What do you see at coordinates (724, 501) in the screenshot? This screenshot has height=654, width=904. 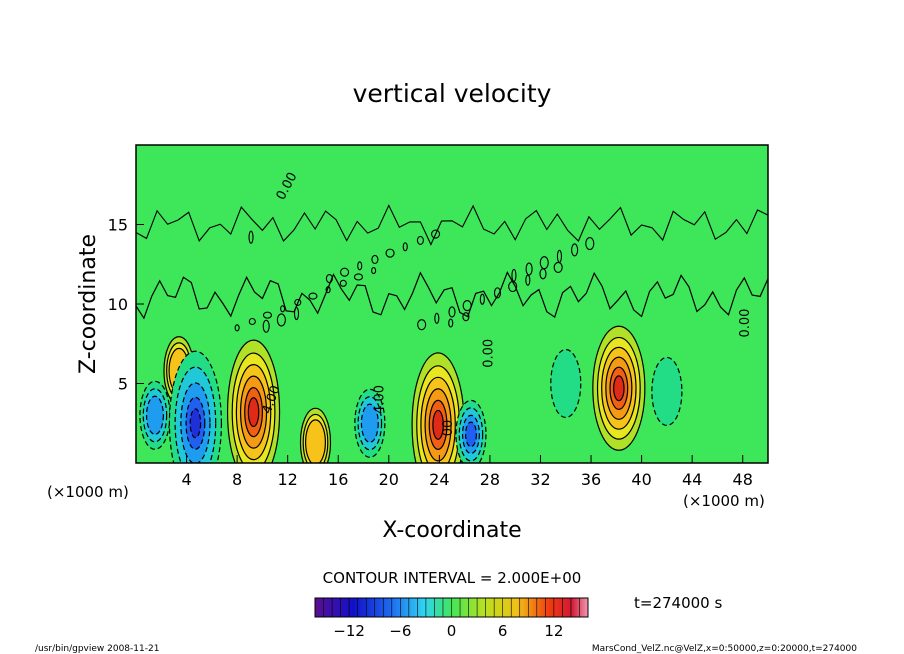 I see `x-unit-right: (×1000 m)` at bounding box center [724, 501].